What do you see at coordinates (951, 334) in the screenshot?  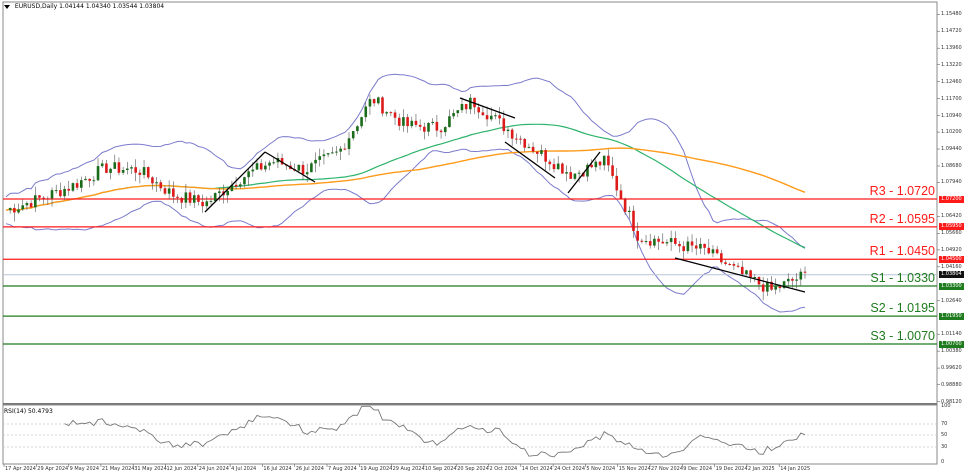 I see `price-axis-label: 1.01140` at bounding box center [951, 334].